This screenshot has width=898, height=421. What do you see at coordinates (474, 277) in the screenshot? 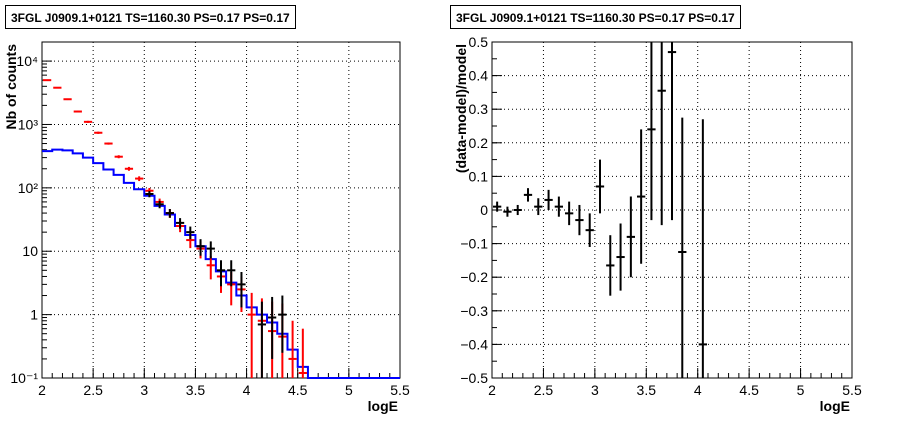
I see `y-tick-label: −0.2` at bounding box center [474, 277].